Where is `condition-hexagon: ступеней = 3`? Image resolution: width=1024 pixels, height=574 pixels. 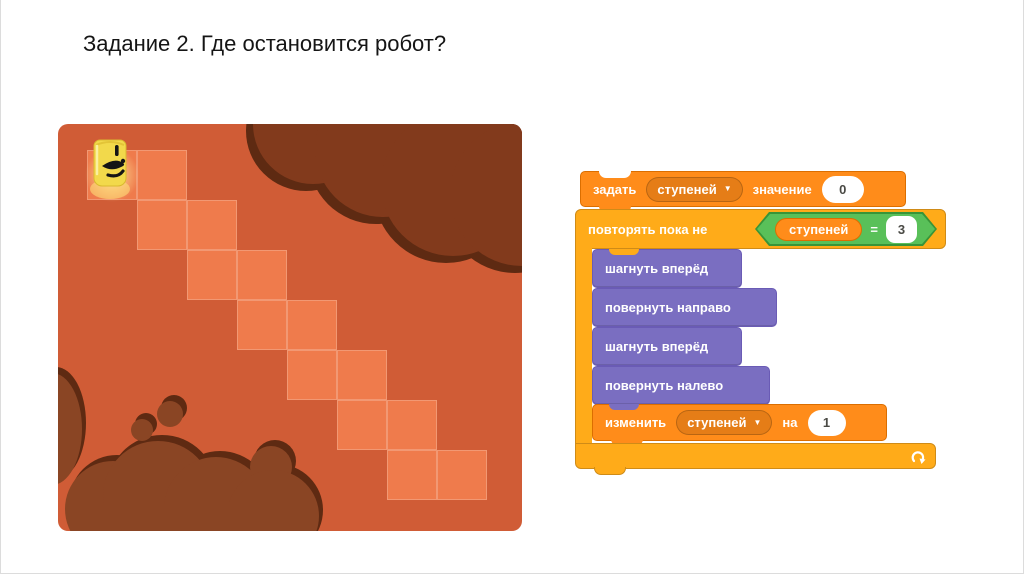
condition-hexagon: ступеней = 3 is located at coordinates (846, 229).